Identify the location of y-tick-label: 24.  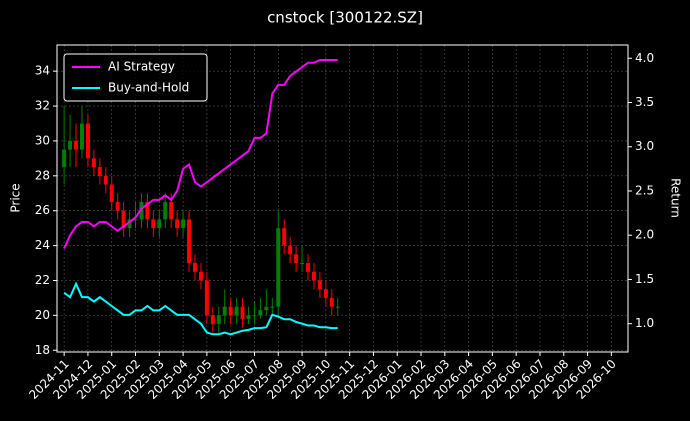
(42, 245).